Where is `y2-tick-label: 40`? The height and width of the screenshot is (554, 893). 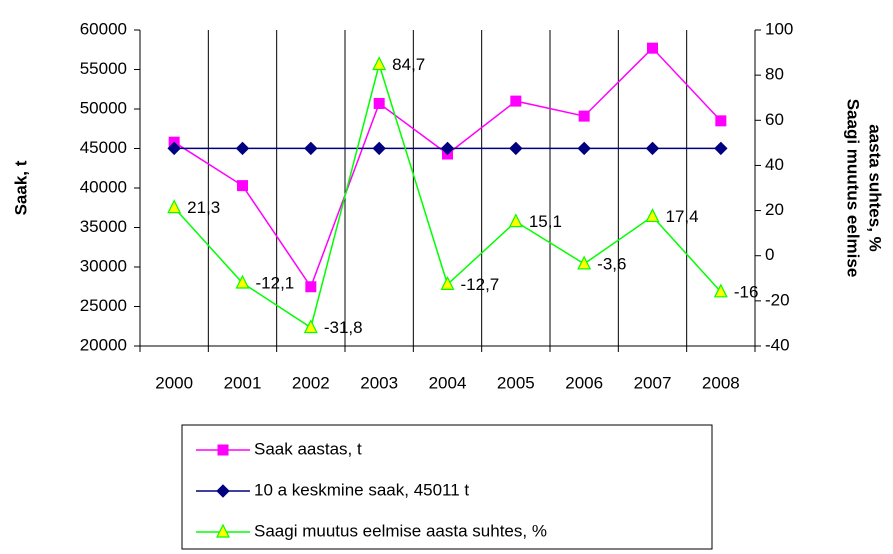 y2-tick-label: 40 is located at coordinates (774, 164).